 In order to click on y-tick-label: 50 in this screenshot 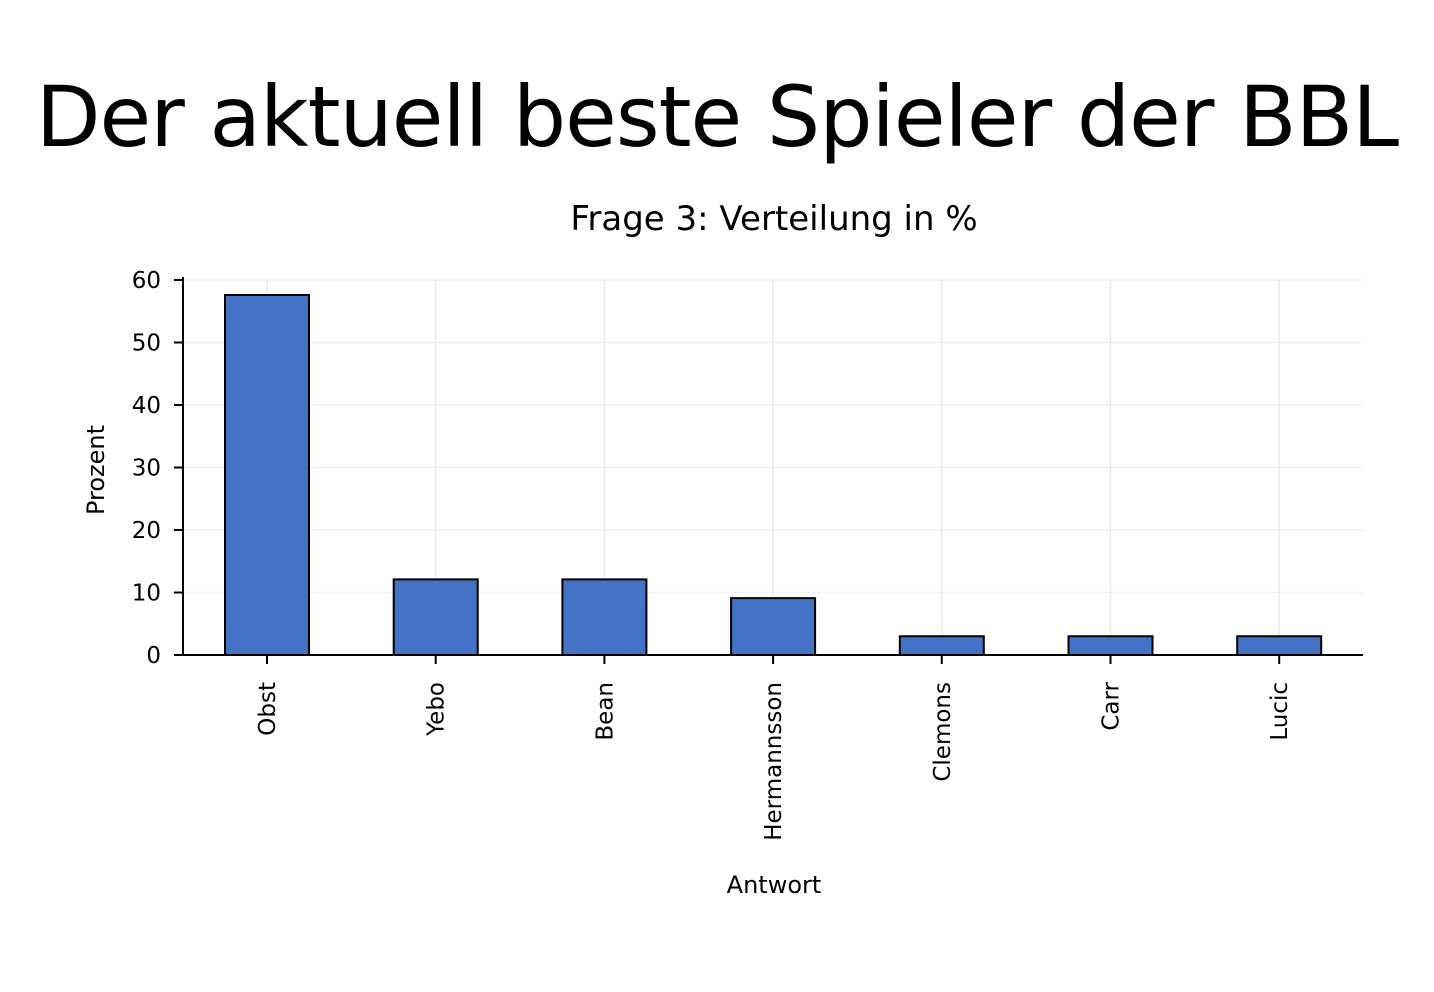, I will do `click(146, 344)`.